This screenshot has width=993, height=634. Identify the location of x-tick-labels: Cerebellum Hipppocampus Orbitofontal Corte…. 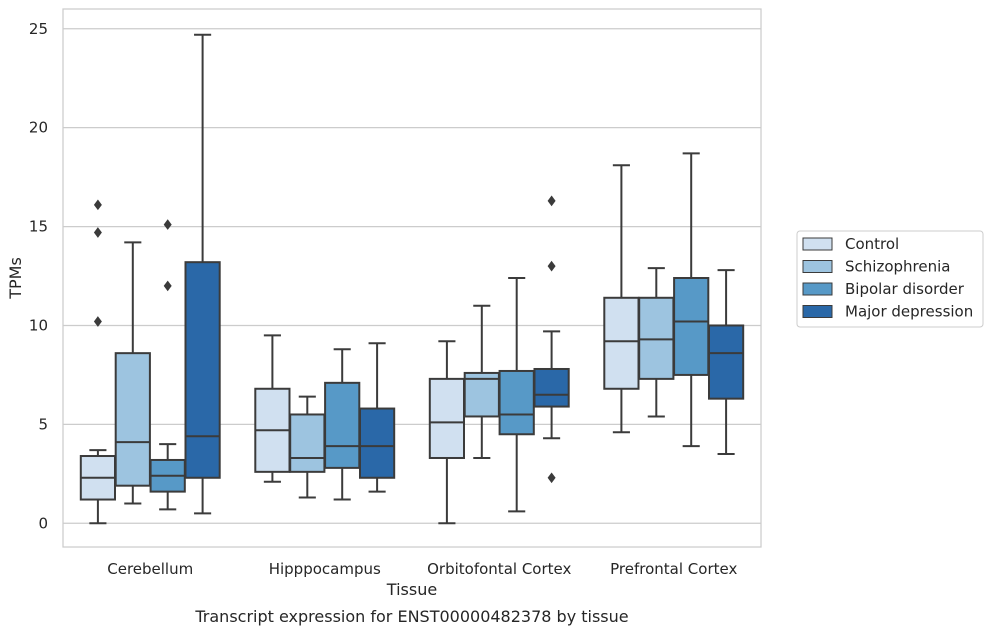
(422, 569).